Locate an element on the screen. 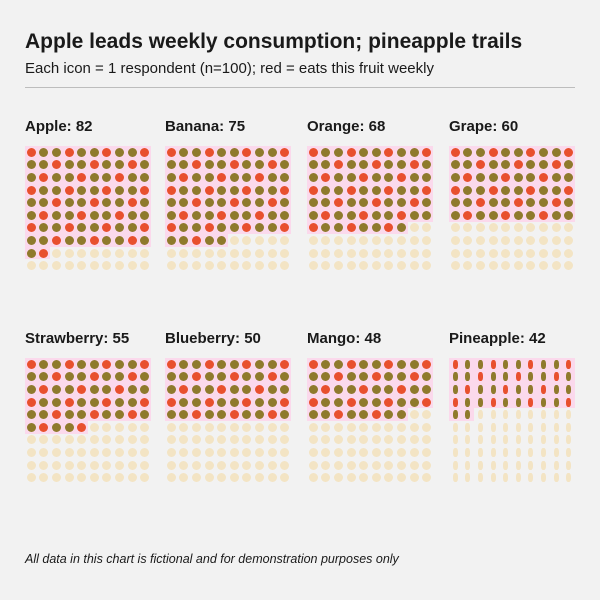  panel-strawberry: Strawberry: 55 is located at coordinates (92, 407).